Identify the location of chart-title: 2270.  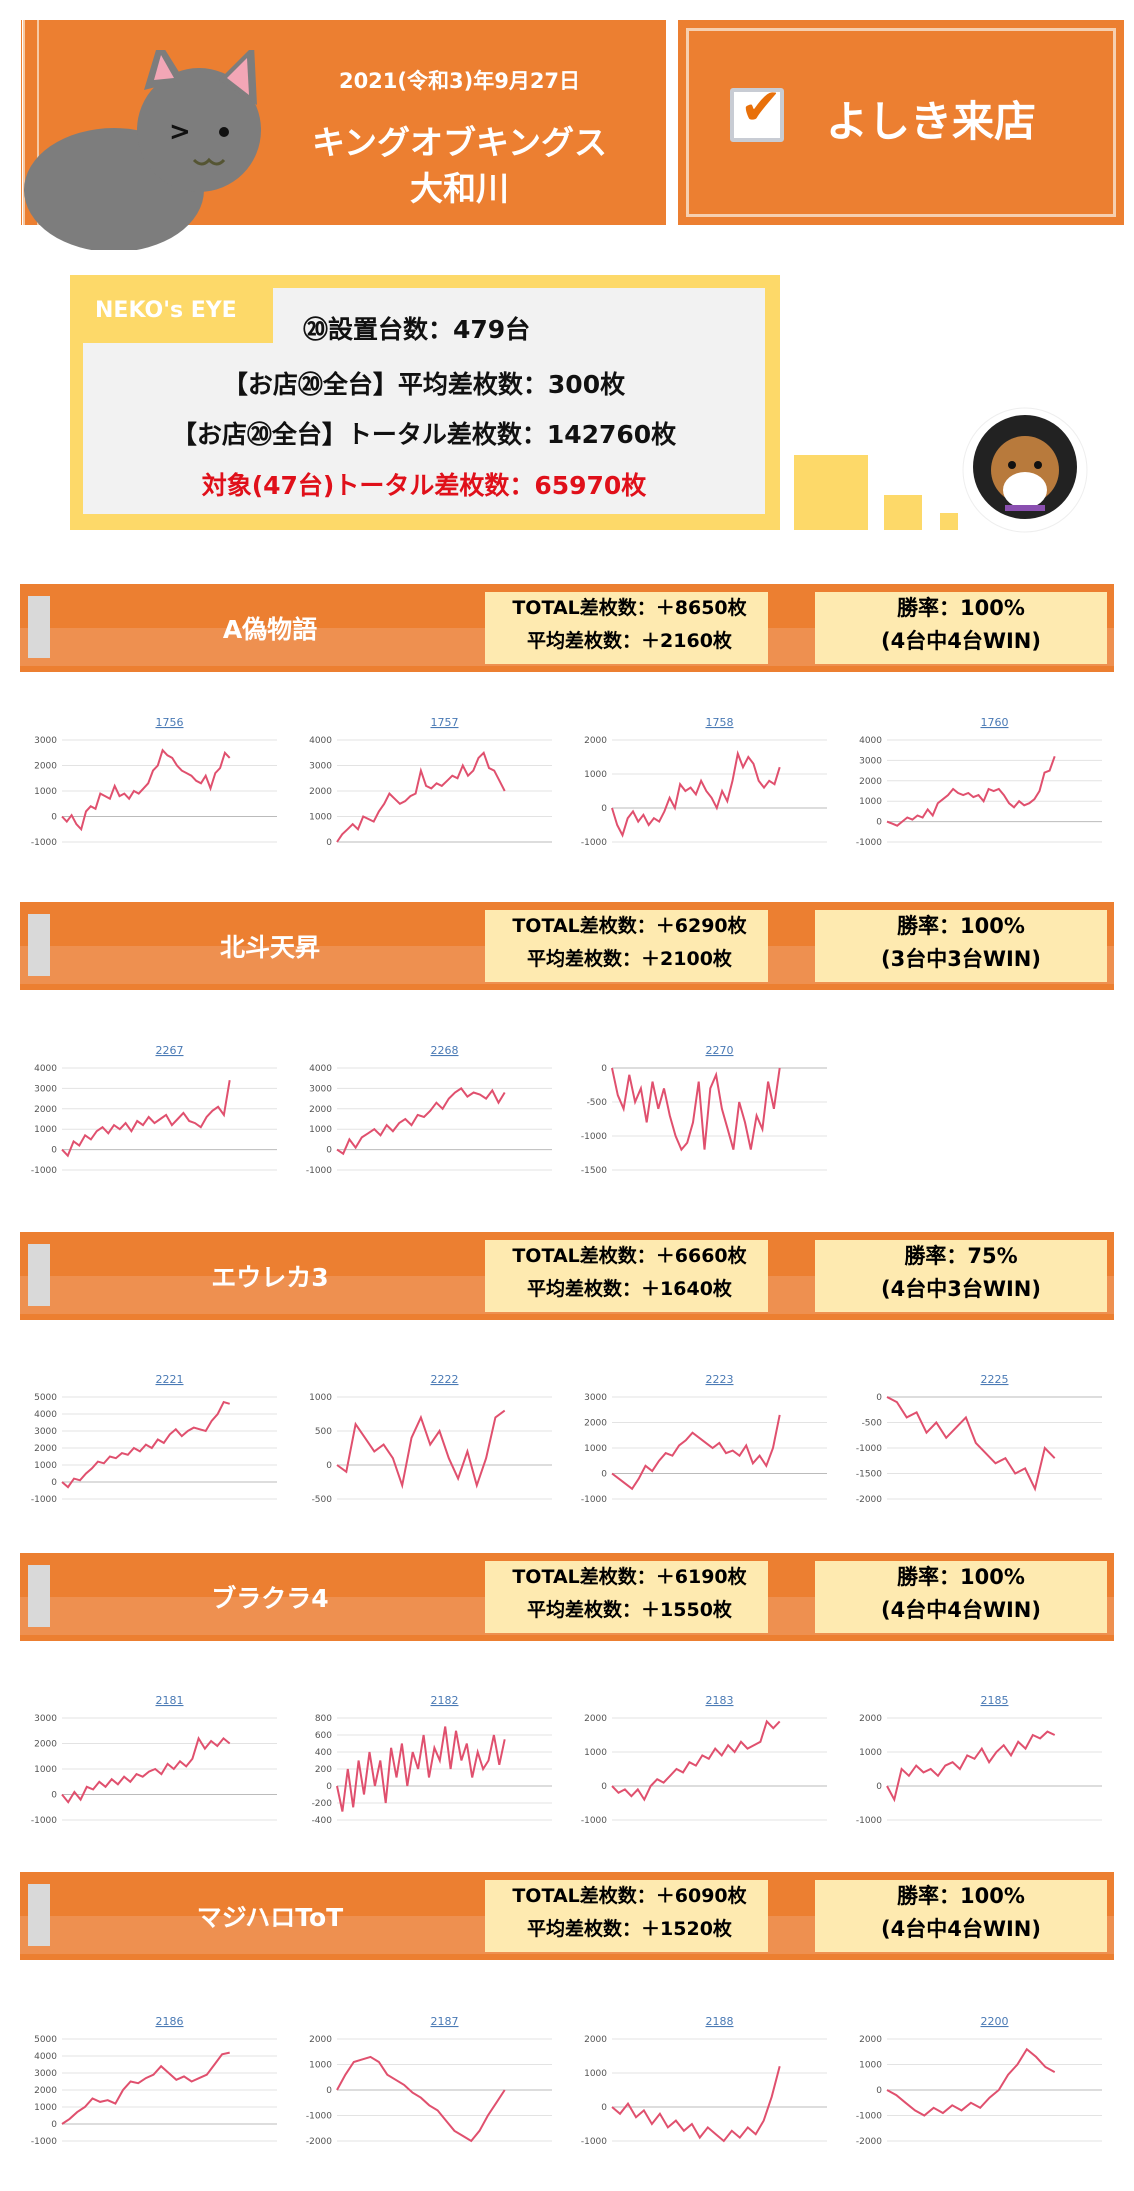
(720, 1050).